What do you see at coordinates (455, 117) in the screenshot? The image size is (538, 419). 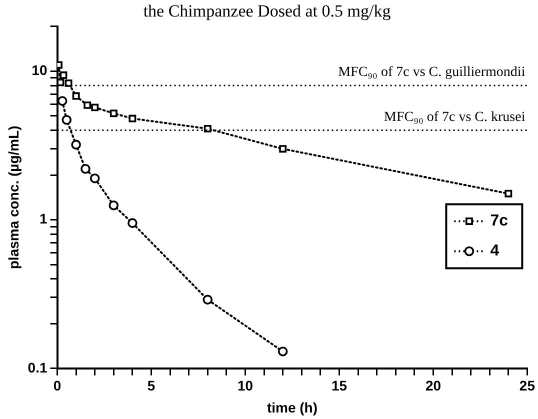 I see `ref-line-label: MFC₉₀ of 7c vs C. krusei` at bounding box center [455, 117].